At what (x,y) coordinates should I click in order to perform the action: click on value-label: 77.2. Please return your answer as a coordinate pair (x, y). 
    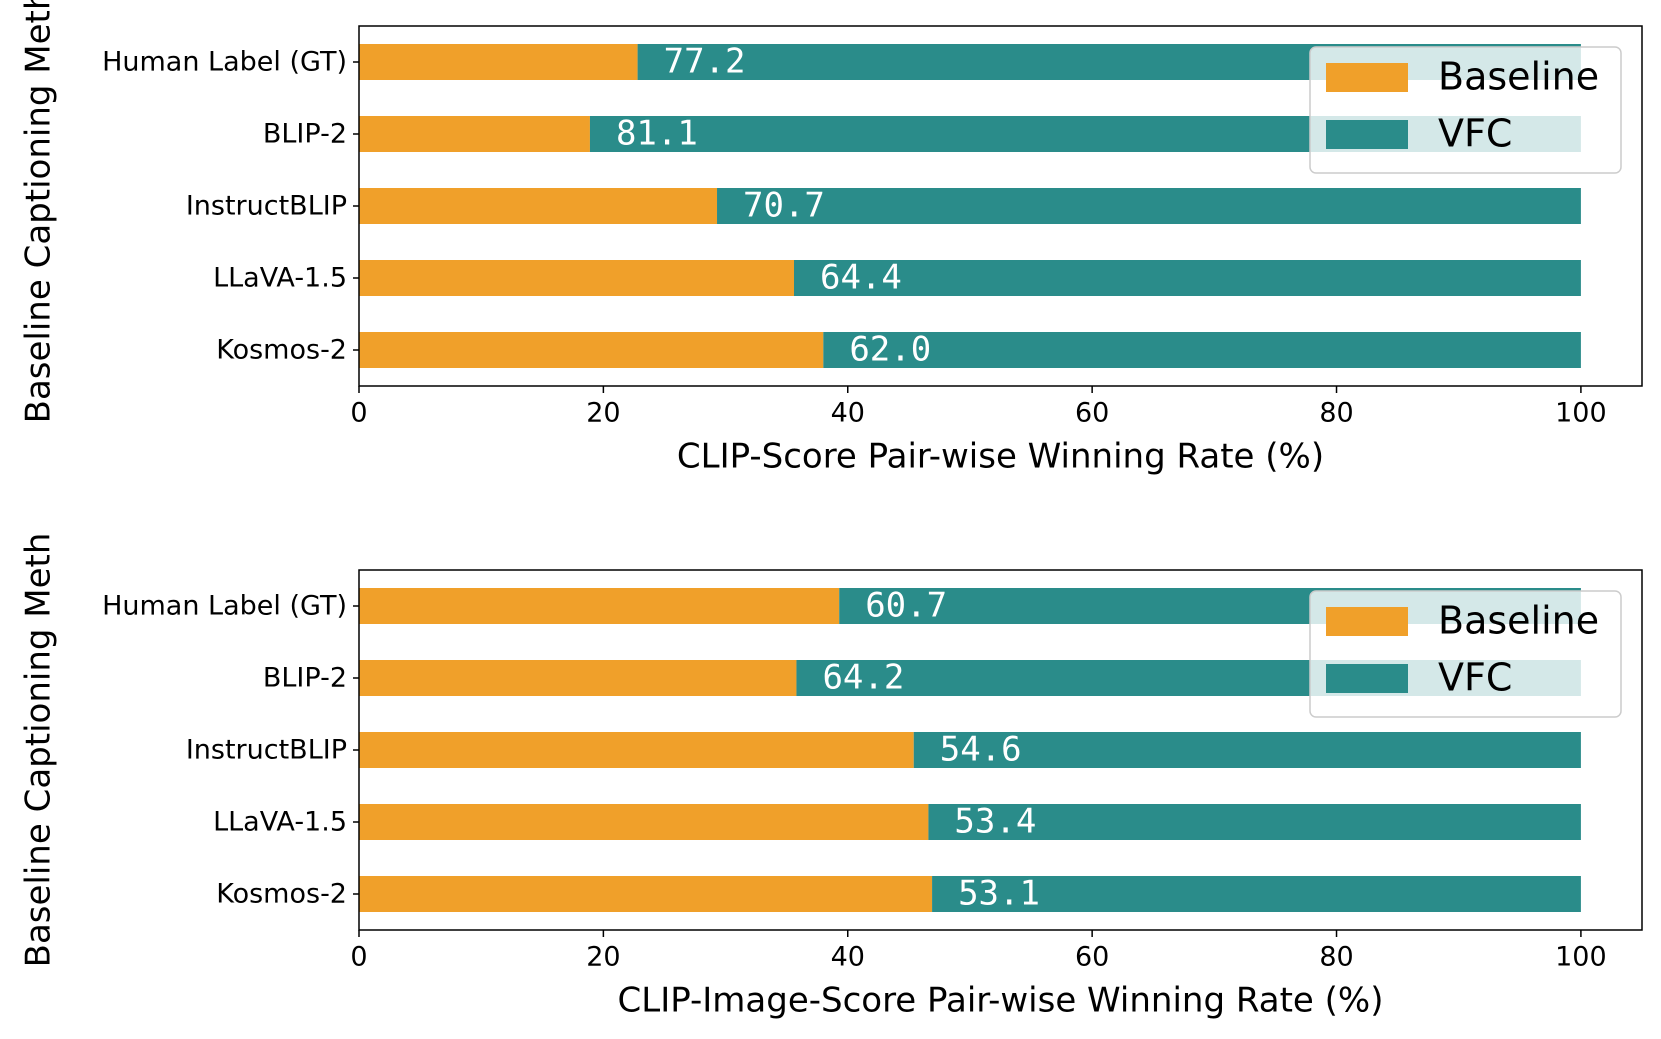
    Looking at the image, I should click on (705, 62).